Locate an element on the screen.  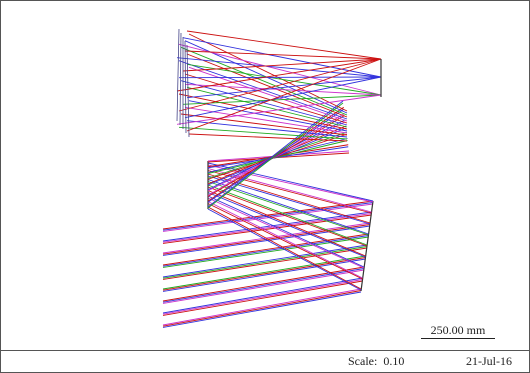
scale-label: Scale: is located at coordinates (363, 361).